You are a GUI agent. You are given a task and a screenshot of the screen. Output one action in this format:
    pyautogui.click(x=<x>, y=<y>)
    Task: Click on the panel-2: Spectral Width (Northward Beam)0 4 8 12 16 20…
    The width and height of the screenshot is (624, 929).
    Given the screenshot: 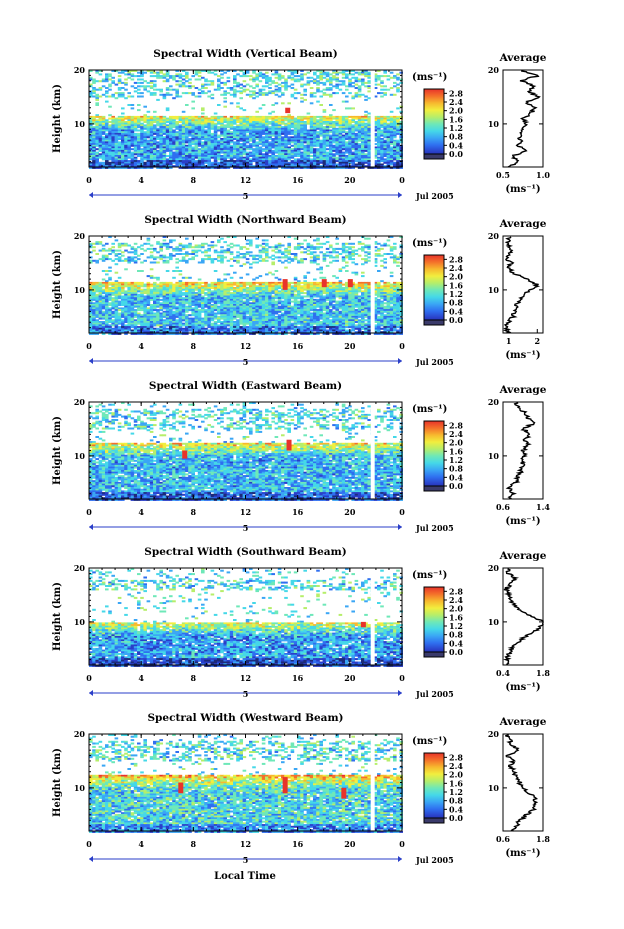 What is the action you would take?
    pyautogui.click(x=299, y=290)
    